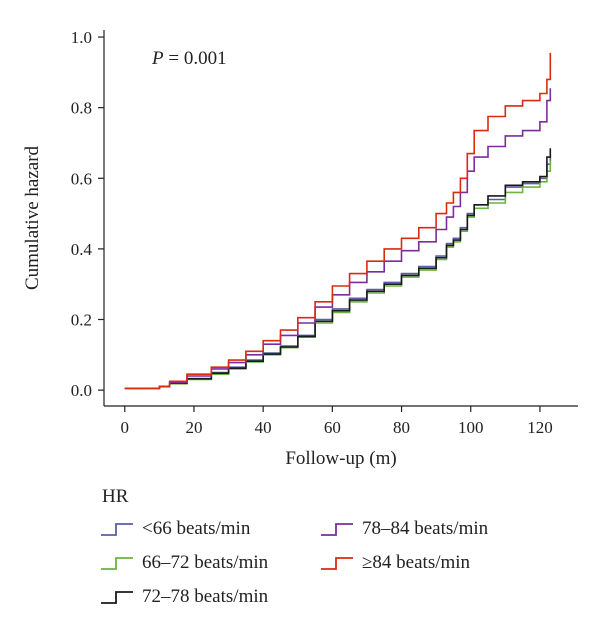 This screenshot has height=620, width=600. Describe the element at coordinates (540, 427) in the screenshot. I see `x-tick-label: 120` at that location.